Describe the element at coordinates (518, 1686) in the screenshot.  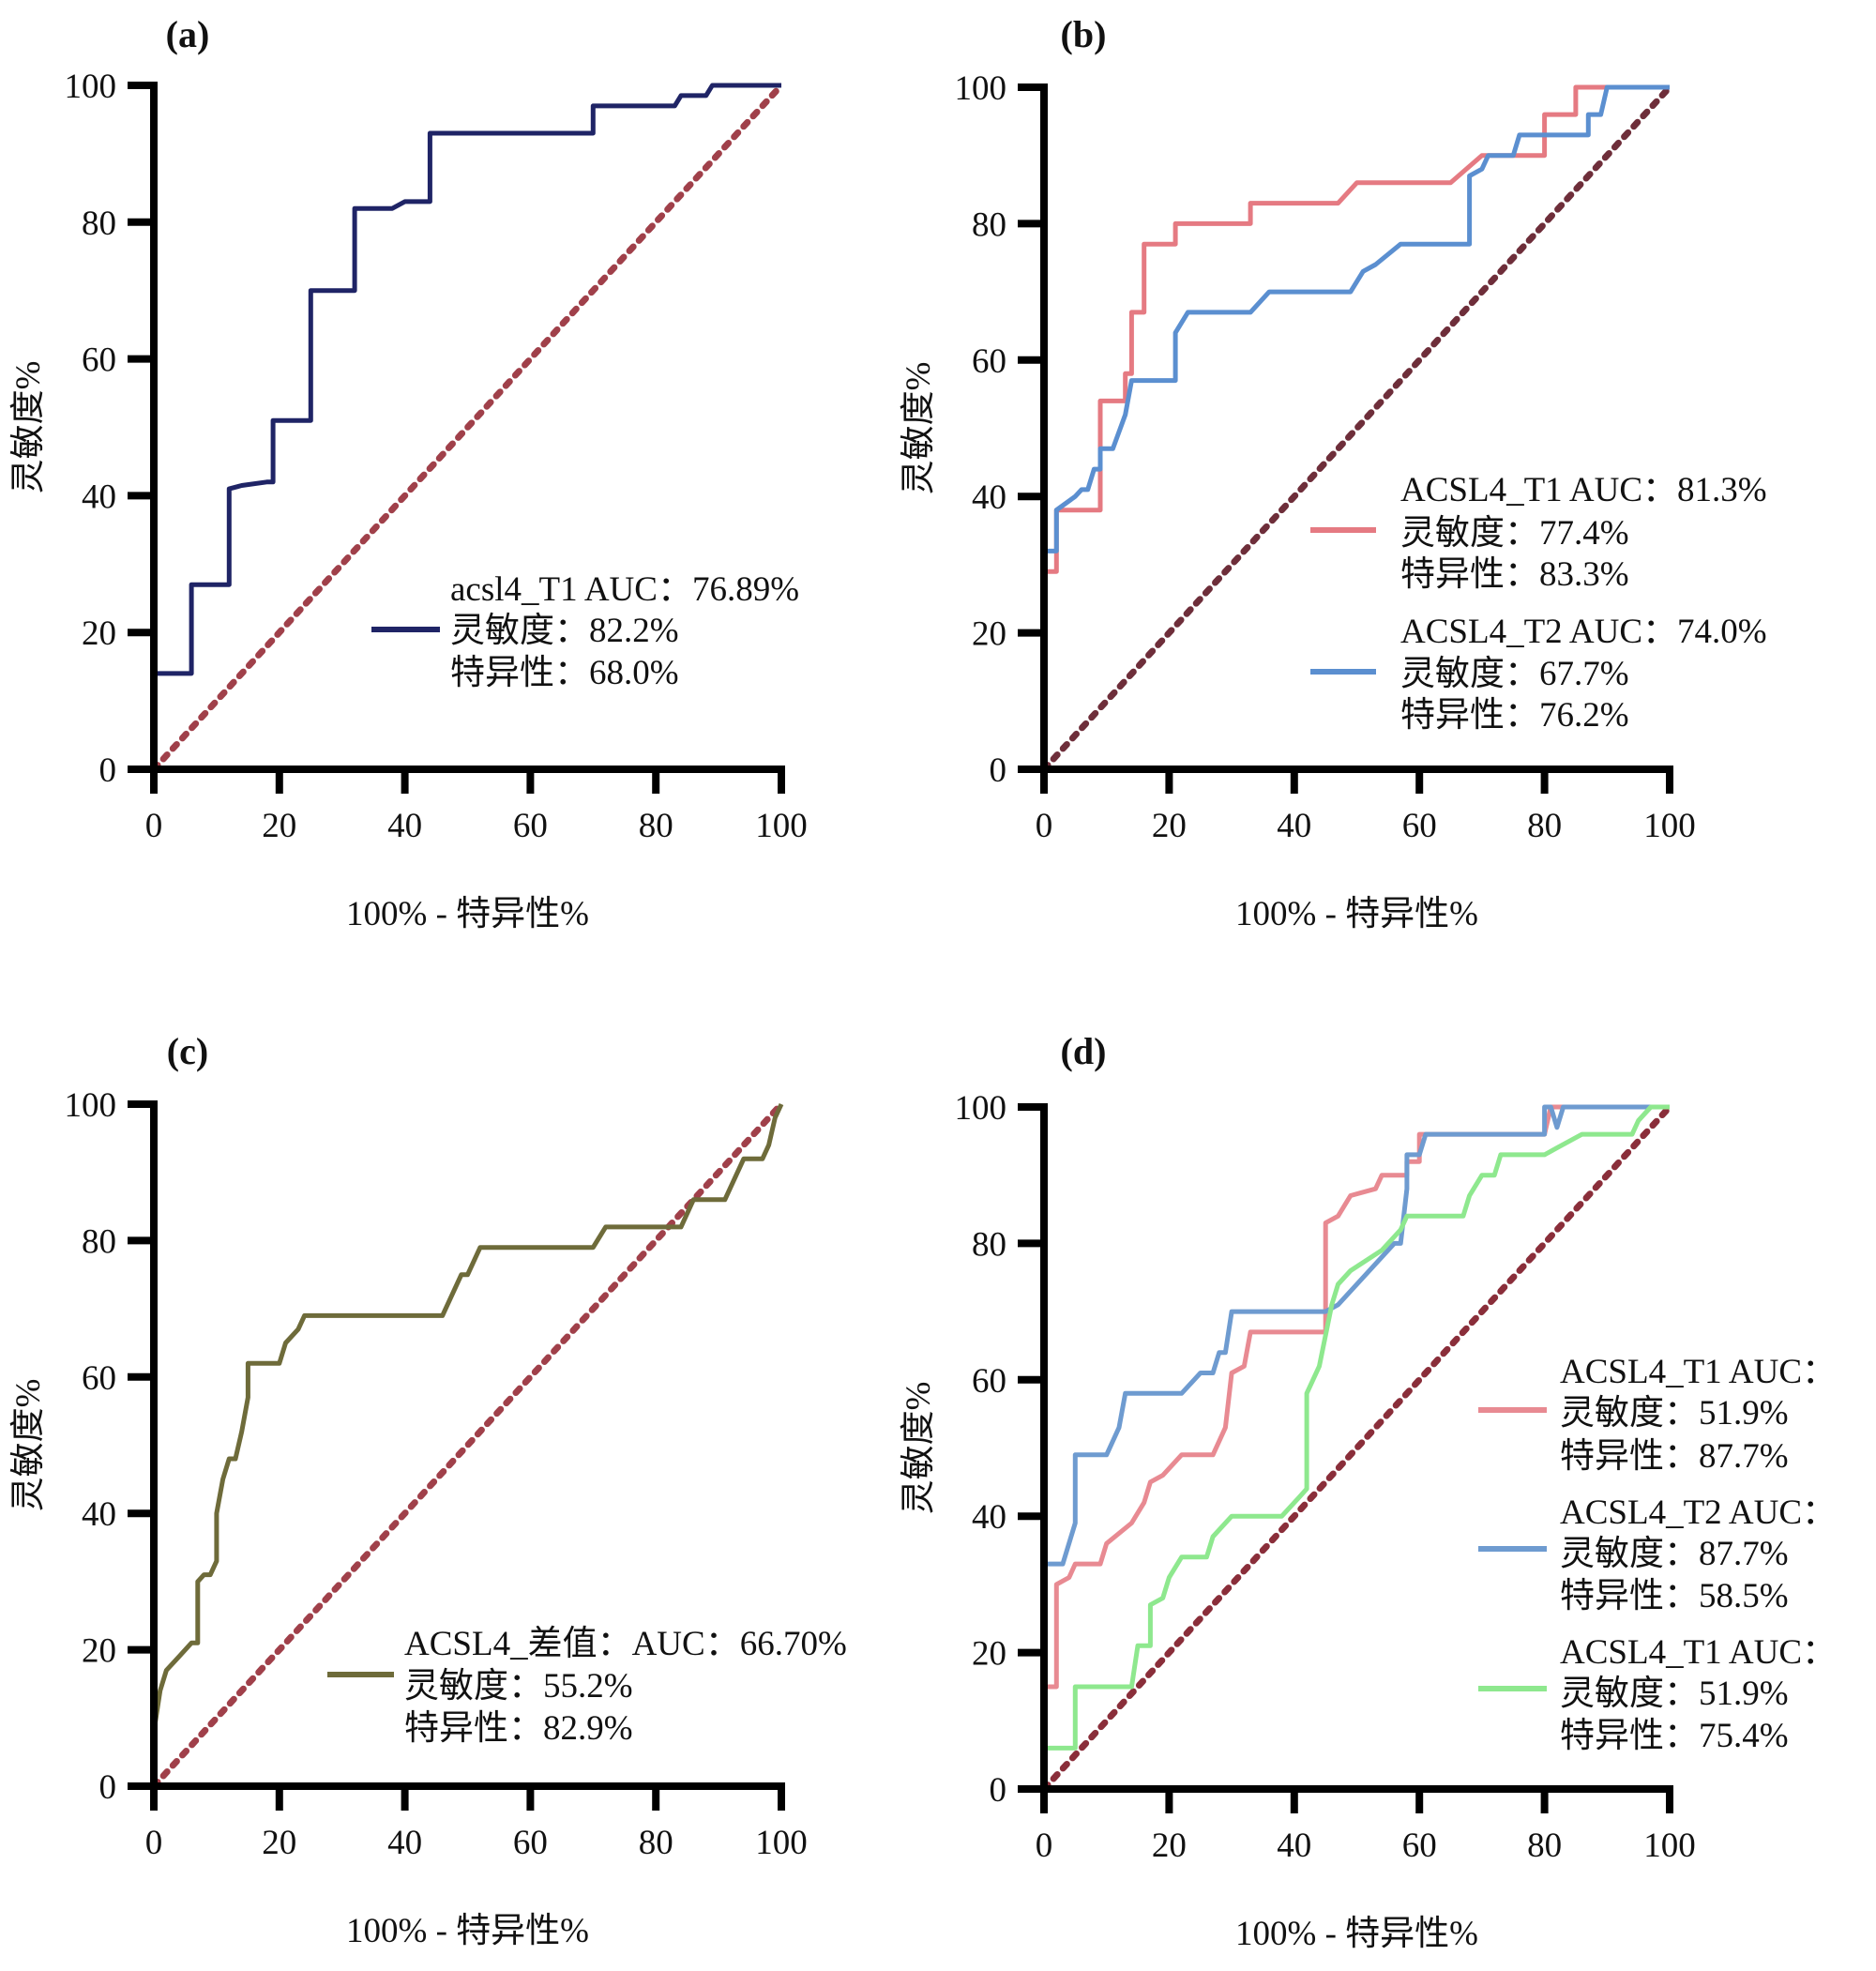
I see `legend-text: 灵敏度：55.2%` at that location.